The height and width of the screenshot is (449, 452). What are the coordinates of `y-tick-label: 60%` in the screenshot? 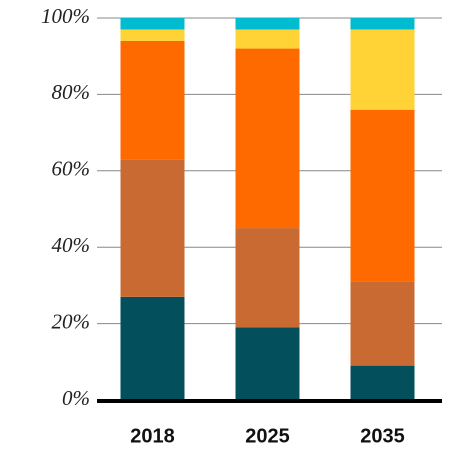 It's located at (71, 169).